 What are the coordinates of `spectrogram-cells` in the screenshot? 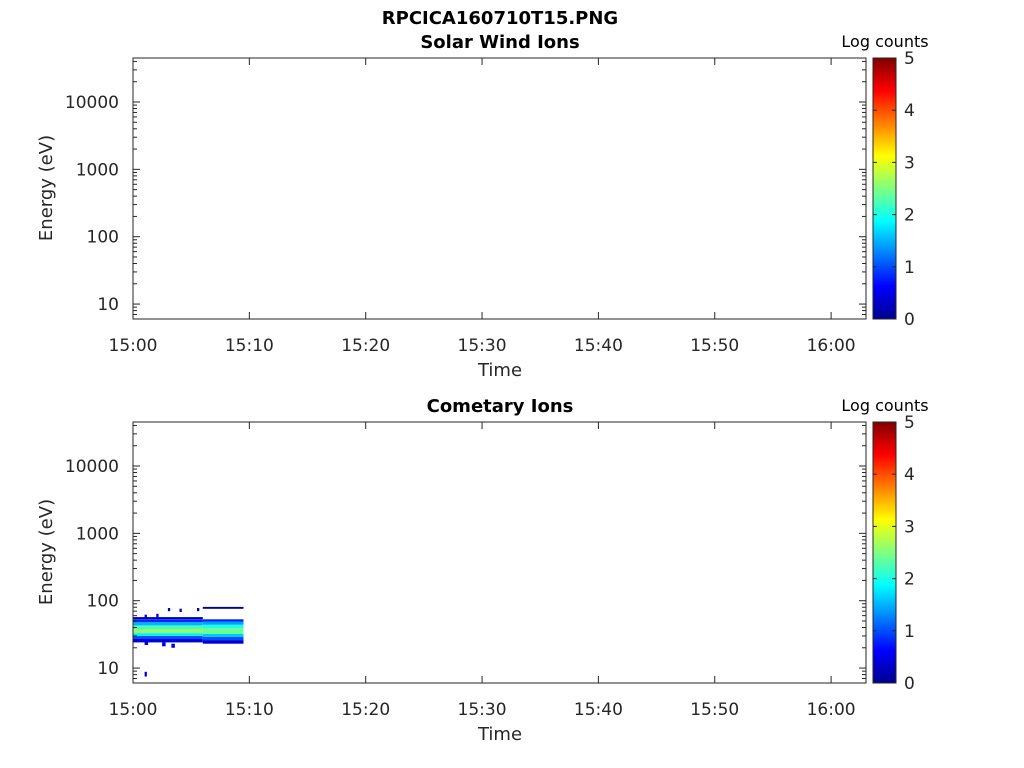 It's located at (188, 641).